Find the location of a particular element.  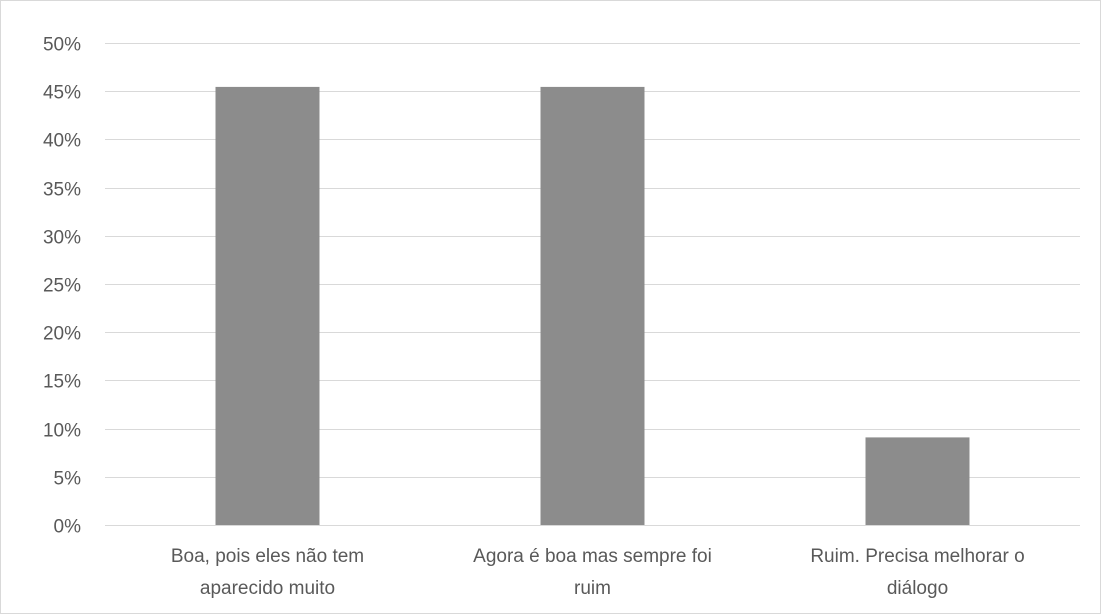

y-axis-tick-labels: 0% 5% 10% 15% 20% 25% 30% 35% 40% 45% 50% is located at coordinates (62, 286).